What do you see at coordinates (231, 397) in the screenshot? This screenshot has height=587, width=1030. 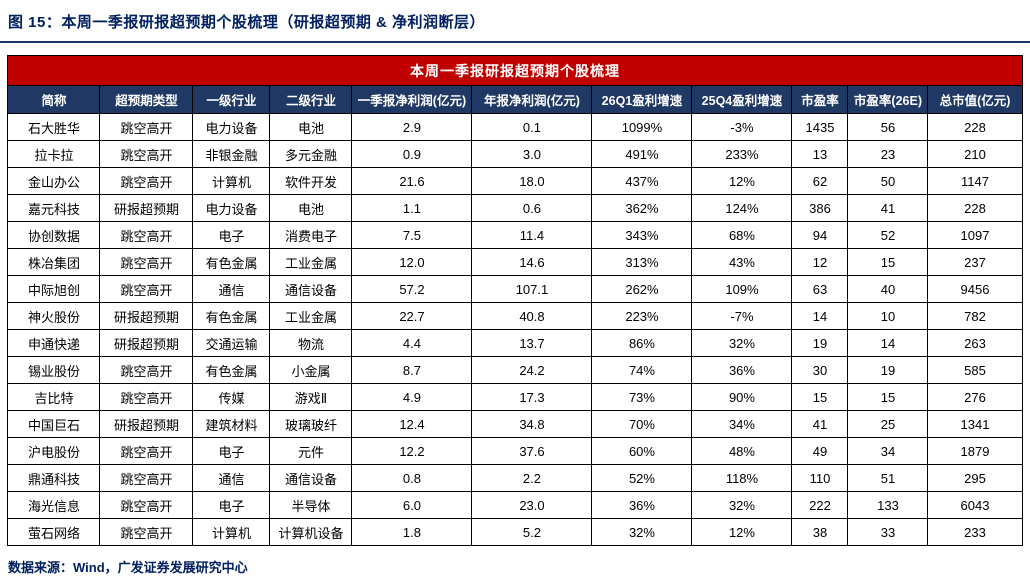 I see `table-cell: 传媒` at bounding box center [231, 397].